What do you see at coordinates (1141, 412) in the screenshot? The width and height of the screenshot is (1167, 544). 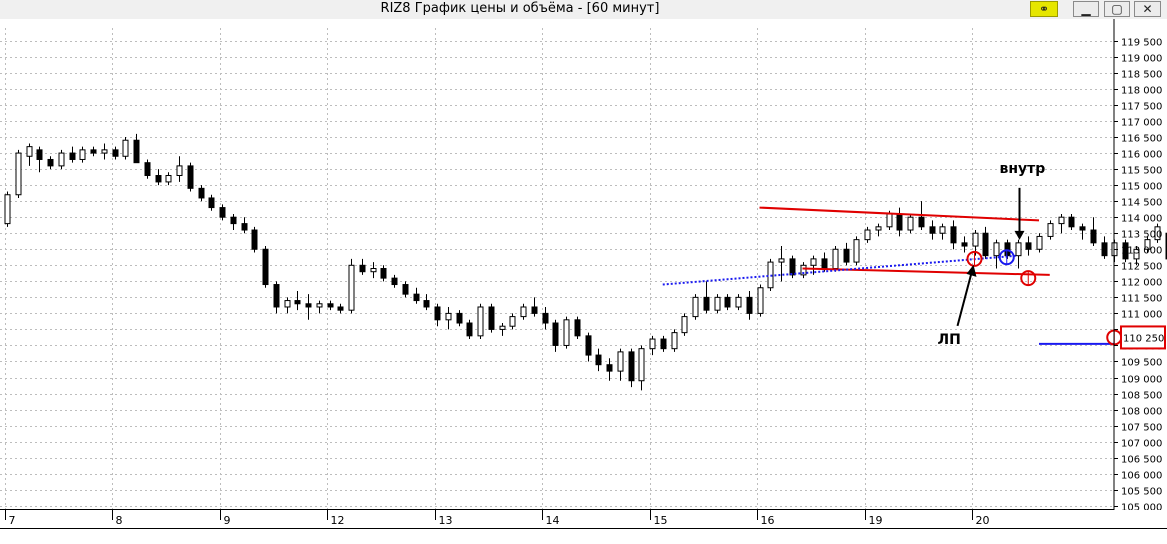 I see `y-tick-label: 108 000` at bounding box center [1141, 412].